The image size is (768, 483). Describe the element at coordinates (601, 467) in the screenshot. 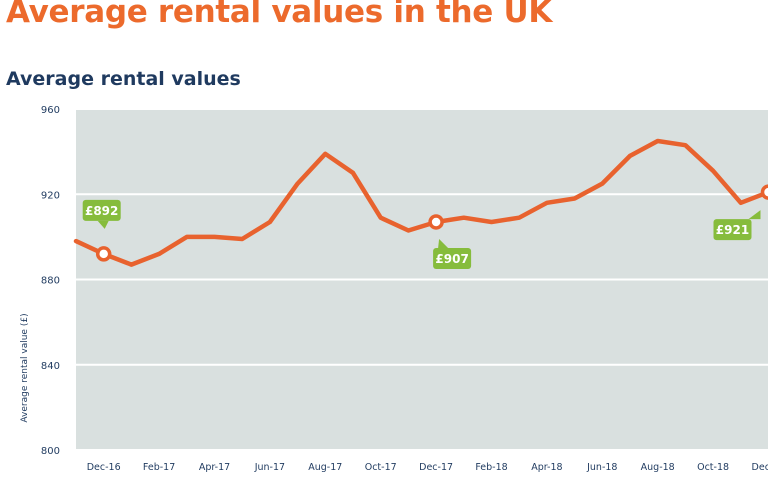

I see `x-tick-label: Jun-18` at that location.